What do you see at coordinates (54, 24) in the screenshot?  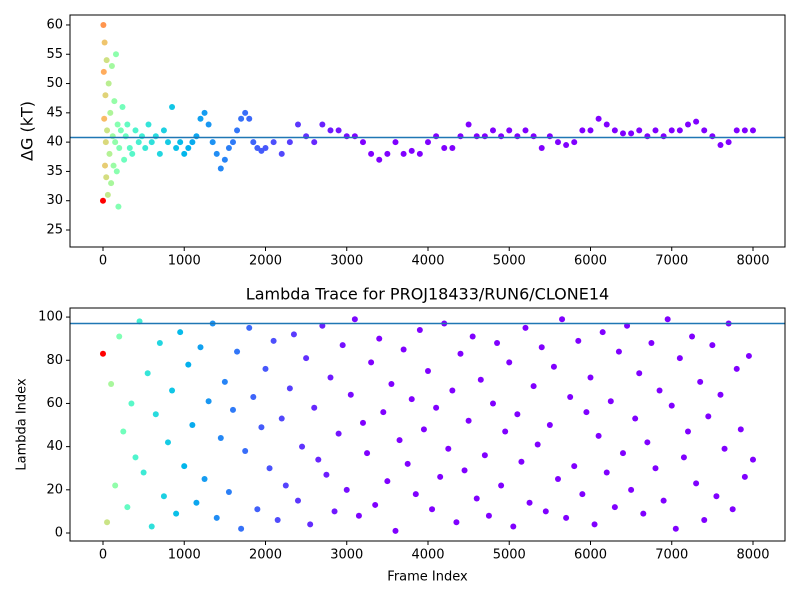 I see `y-tick-label: 60` at bounding box center [54, 24].